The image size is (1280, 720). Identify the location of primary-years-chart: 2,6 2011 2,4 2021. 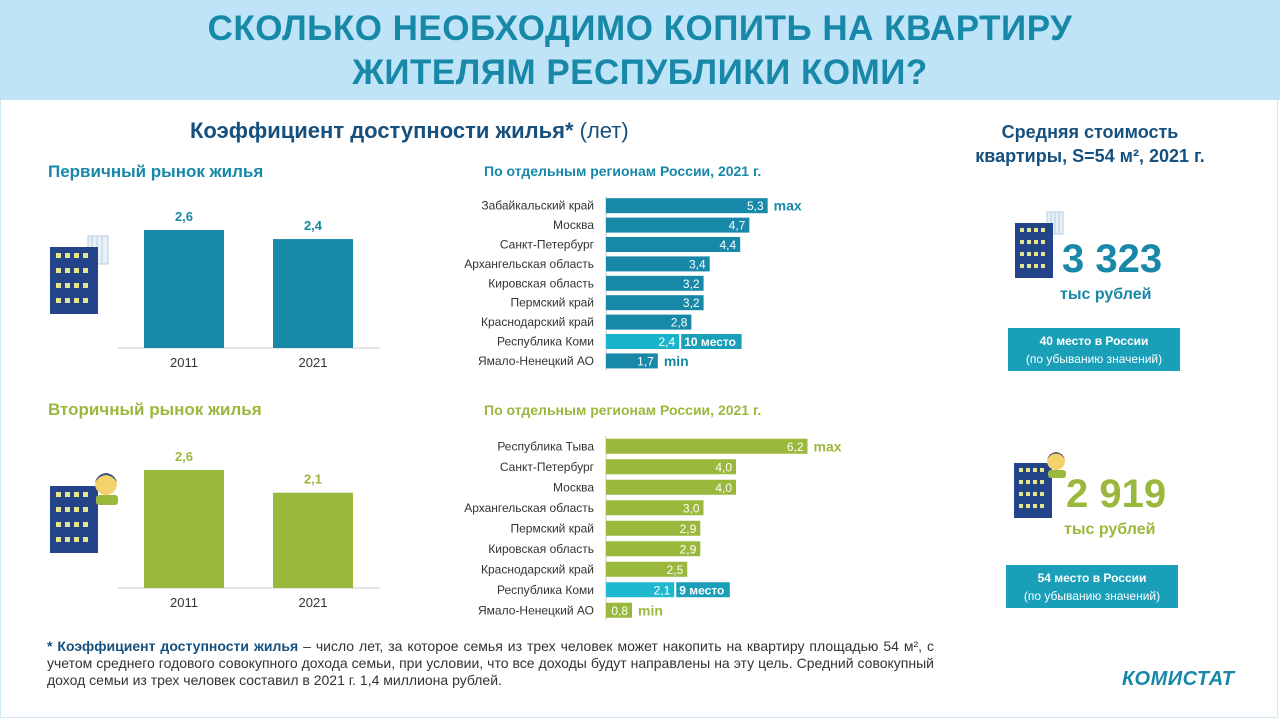
(249, 289).